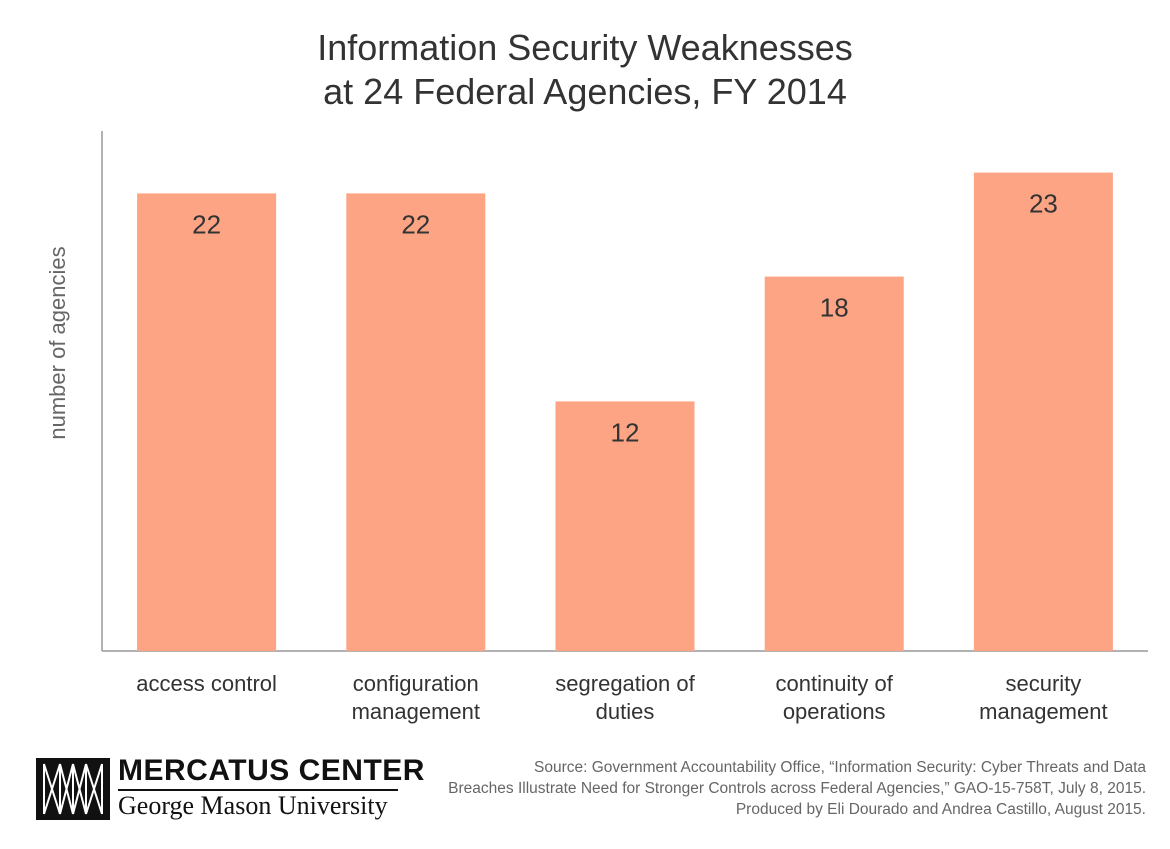 The image size is (1170, 849). I want to click on bar-value-label: 18, so click(834, 308).